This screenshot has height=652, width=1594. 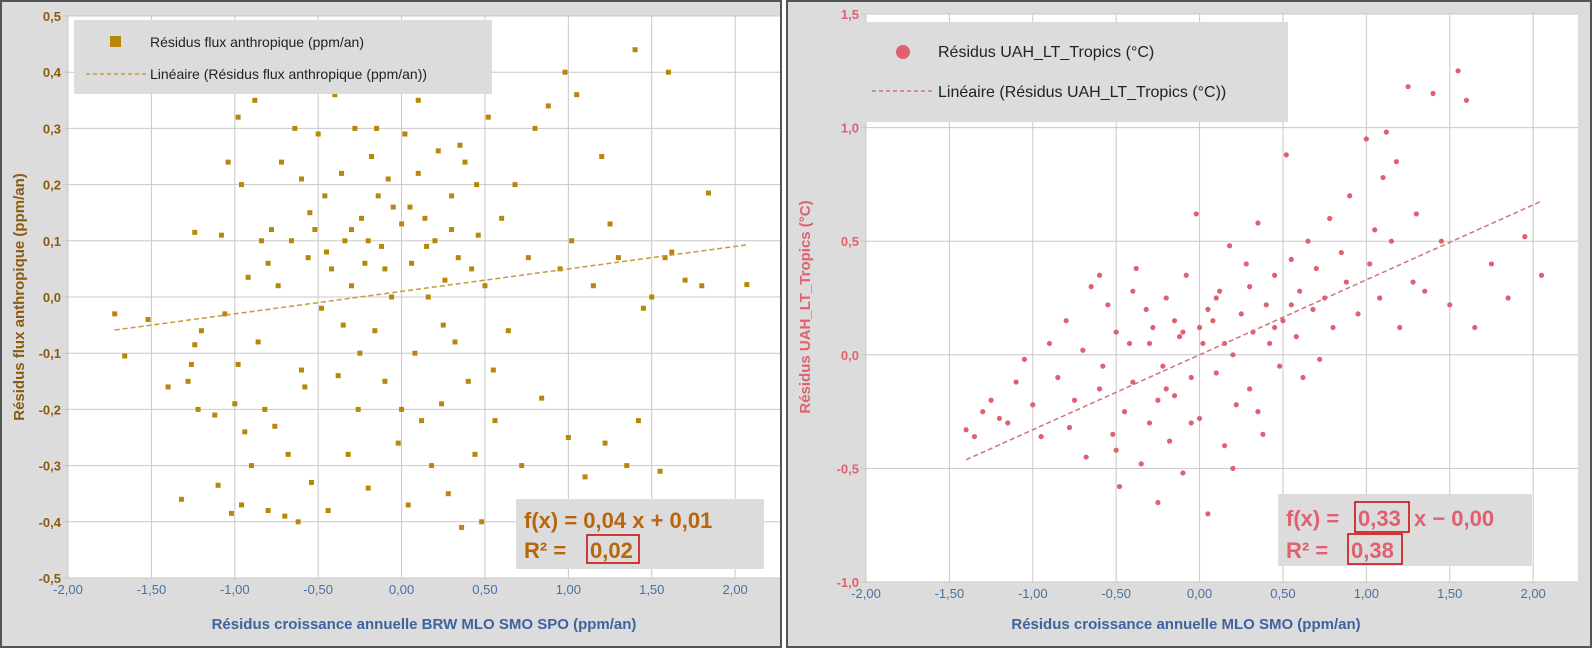 I want to click on right-y-axis-title: Résidus UAH_LT_Tropics (°C), so click(x=805, y=306).